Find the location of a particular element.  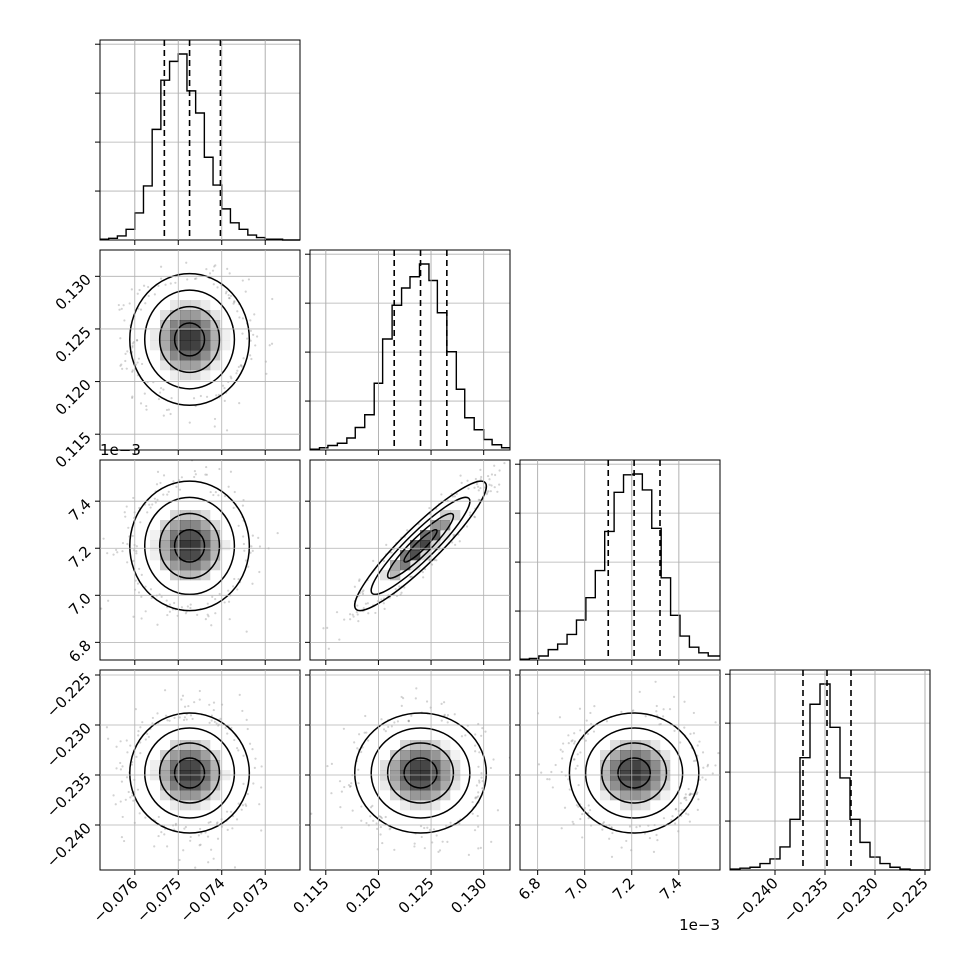

contour-line is located at coordinates (634, 773).